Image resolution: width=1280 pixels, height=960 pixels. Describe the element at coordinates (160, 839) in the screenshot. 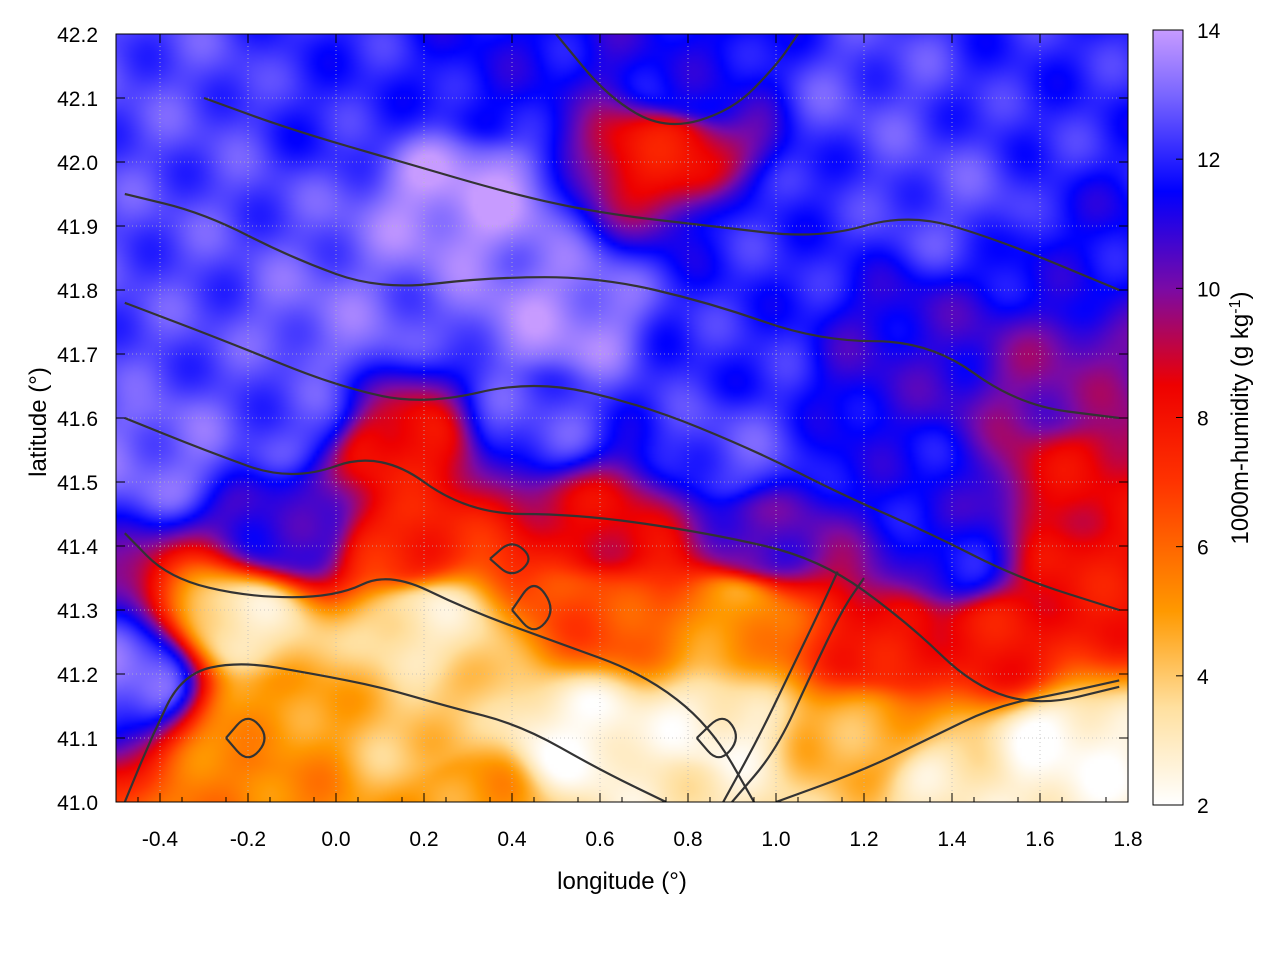

I see `x-tick-label: -0.4` at that location.